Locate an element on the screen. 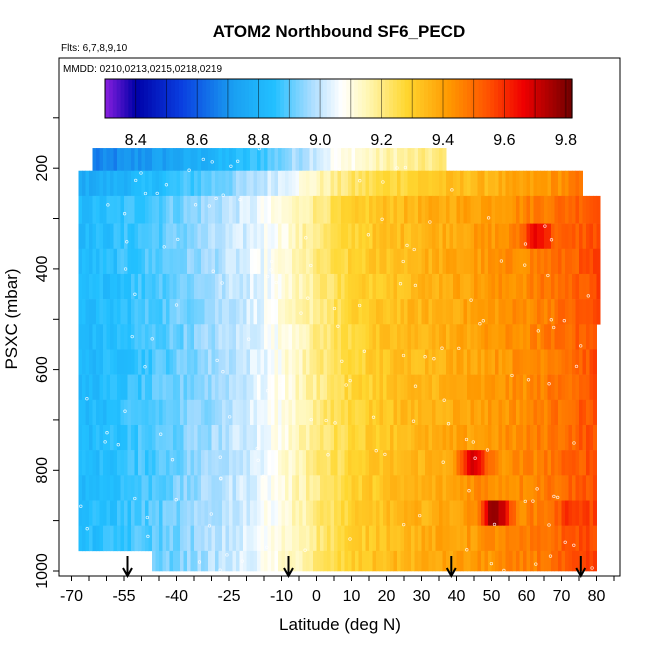  colorbar-tick-label: 8.4 is located at coordinates (136, 140).